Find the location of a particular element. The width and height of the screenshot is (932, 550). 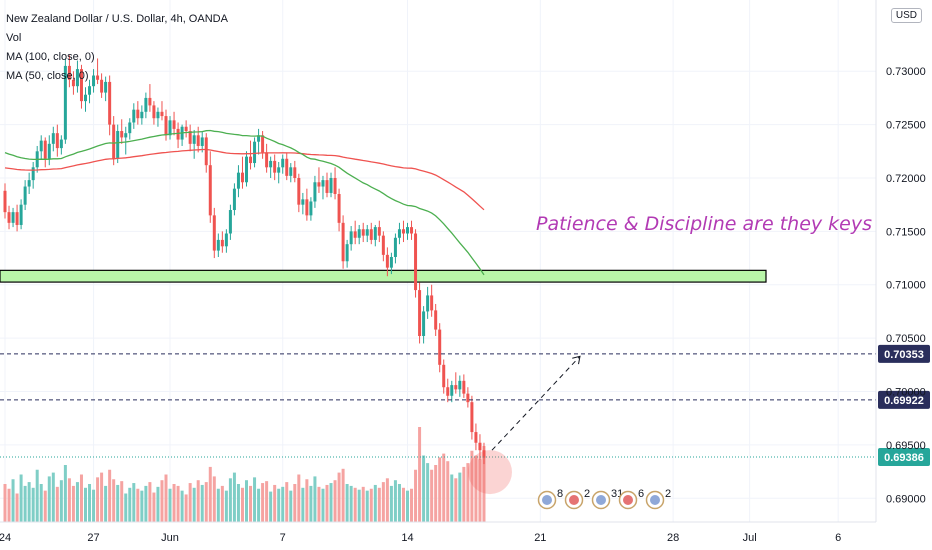

projection-arrow is located at coordinates (536, 403).